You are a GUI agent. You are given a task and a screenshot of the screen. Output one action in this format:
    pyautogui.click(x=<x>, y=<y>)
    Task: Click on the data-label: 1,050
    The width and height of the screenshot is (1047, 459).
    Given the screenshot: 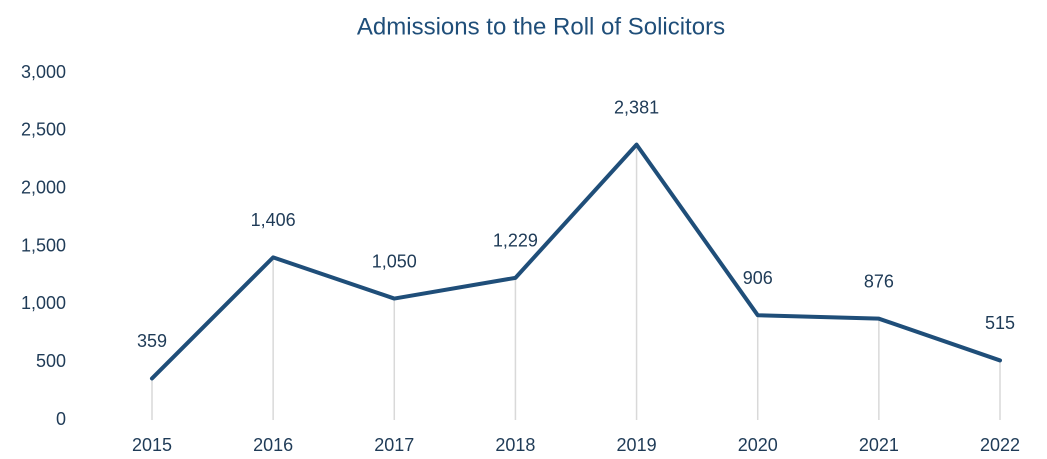 What is the action you would take?
    pyautogui.click(x=394, y=261)
    